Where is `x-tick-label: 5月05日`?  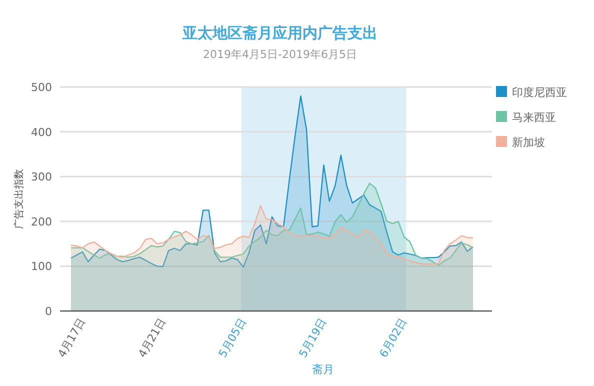 x-tick-label: 5月05日 is located at coordinates (232, 338).